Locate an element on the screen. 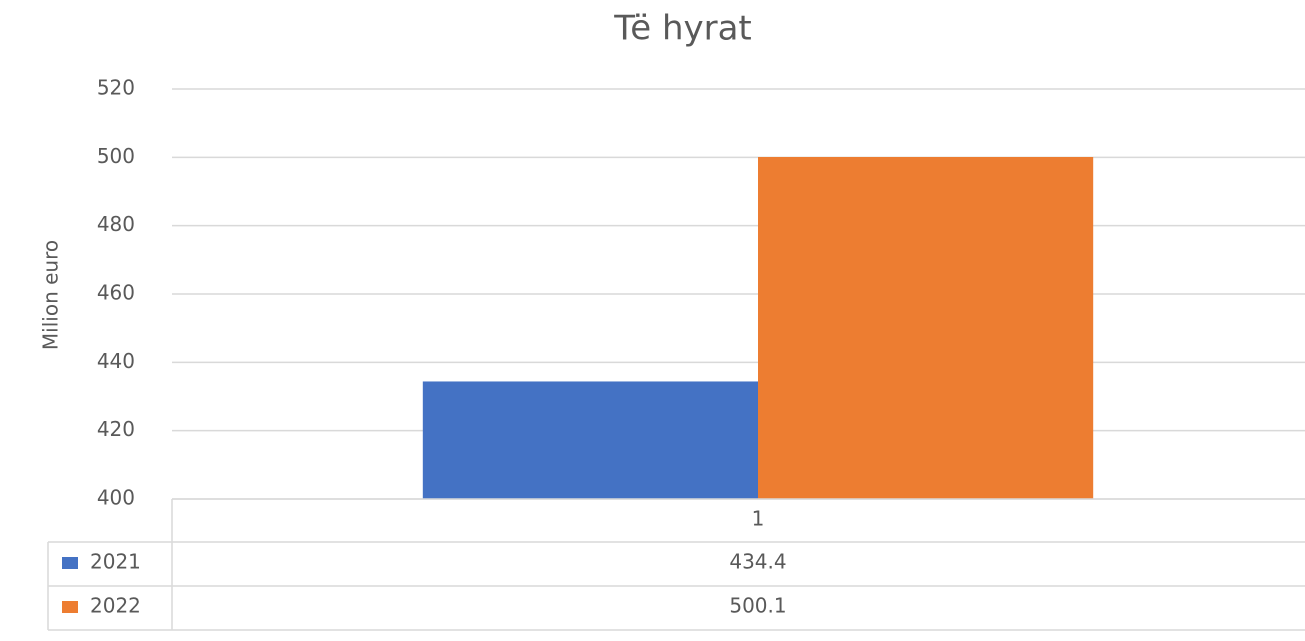 The height and width of the screenshot is (641, 1305). legend-label: 2021 is located at coordinates (115, 562).